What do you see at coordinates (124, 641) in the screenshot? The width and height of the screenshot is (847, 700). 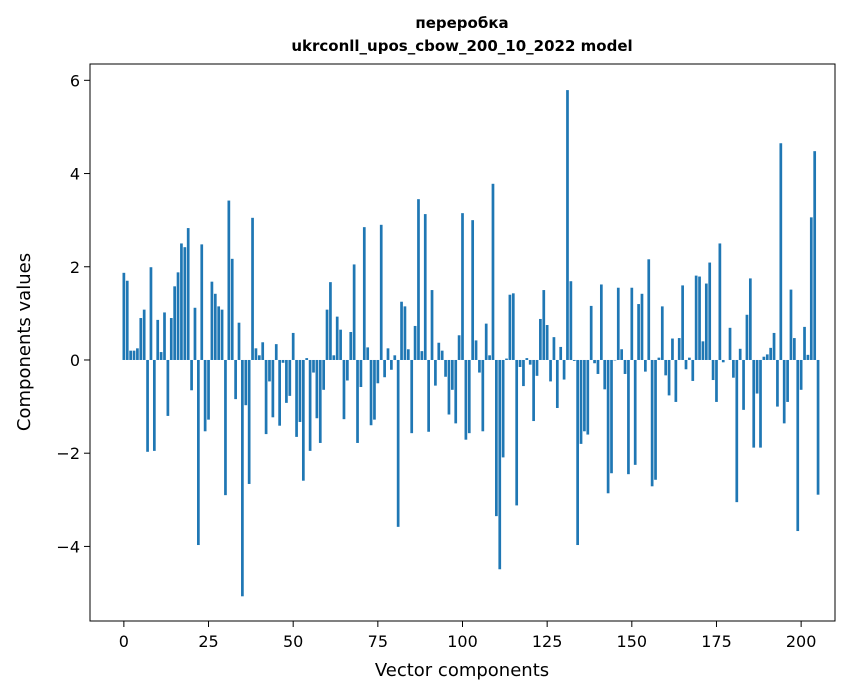 I see `x-tick-label-0: 0` at bounding box center [124, 641].